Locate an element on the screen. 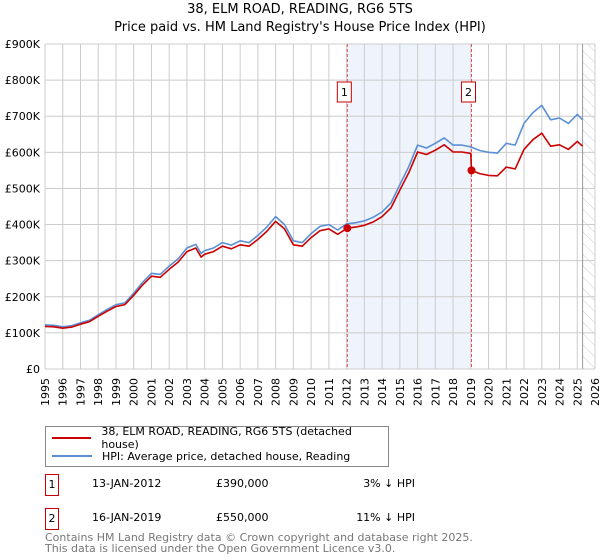 The image size is (600, 560). y-tick-label: £600K is located at coordinates (23, 152).